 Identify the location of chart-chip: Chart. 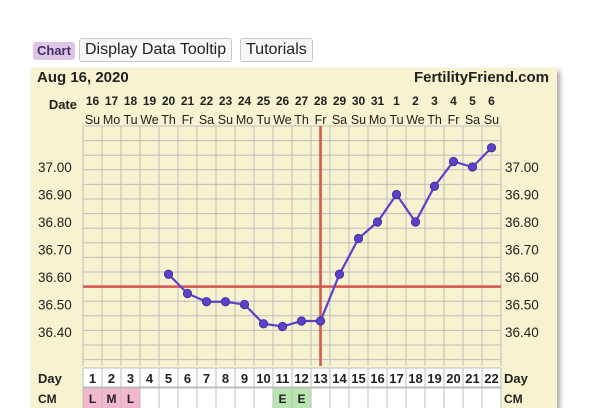
(54, 51).